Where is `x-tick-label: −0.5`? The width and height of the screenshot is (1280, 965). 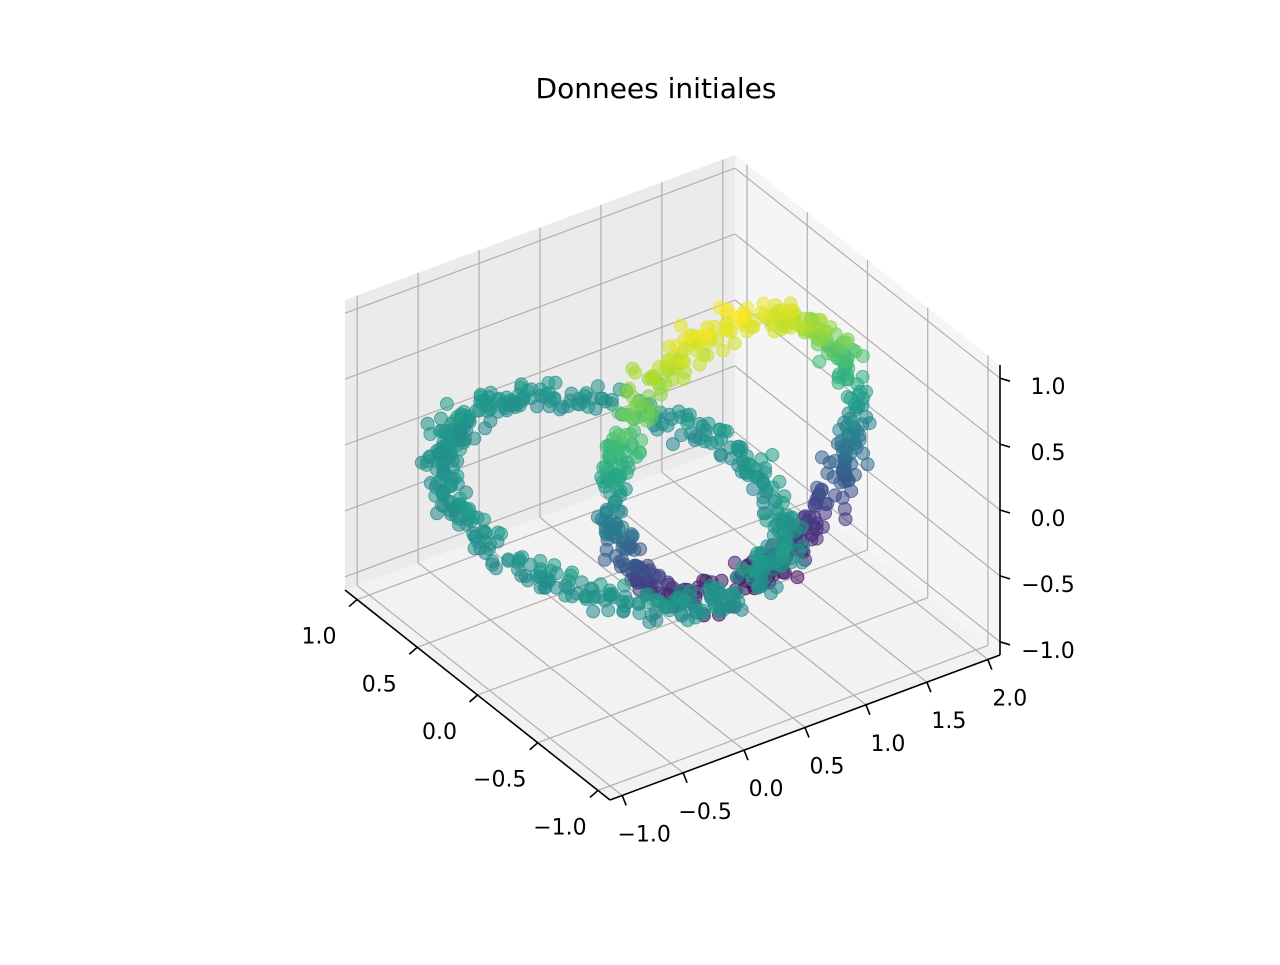
x-tick-label: −0.5 is located at coordinates (499, 780).